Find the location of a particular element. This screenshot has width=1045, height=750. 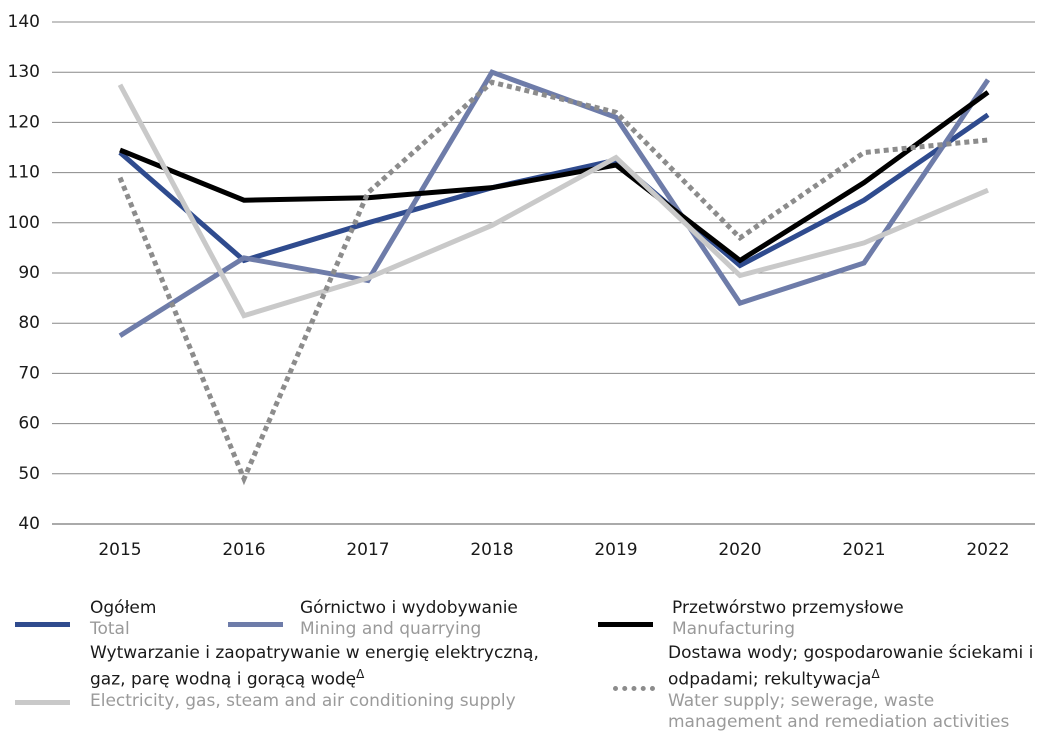

y-tick-label: 100 is located at coordinates (24, 223).